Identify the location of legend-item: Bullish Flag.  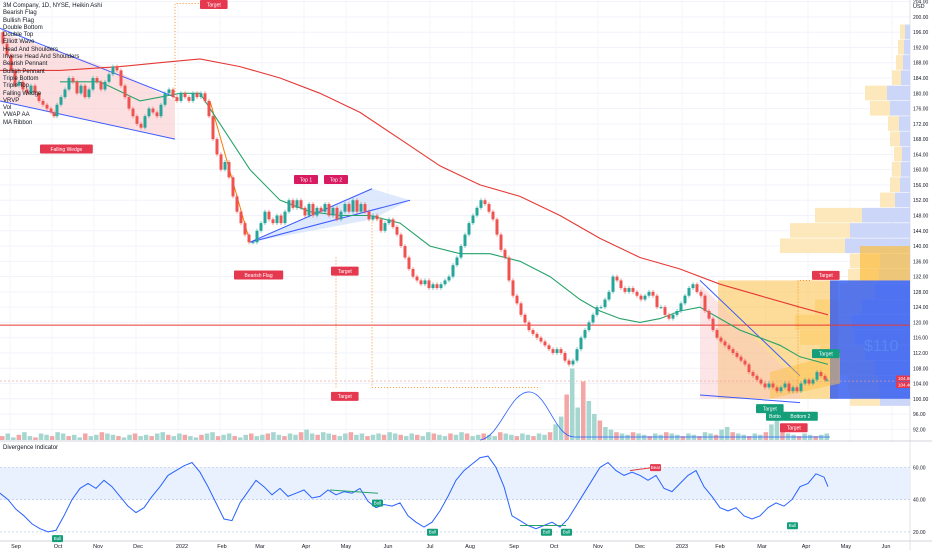
(19, 20).